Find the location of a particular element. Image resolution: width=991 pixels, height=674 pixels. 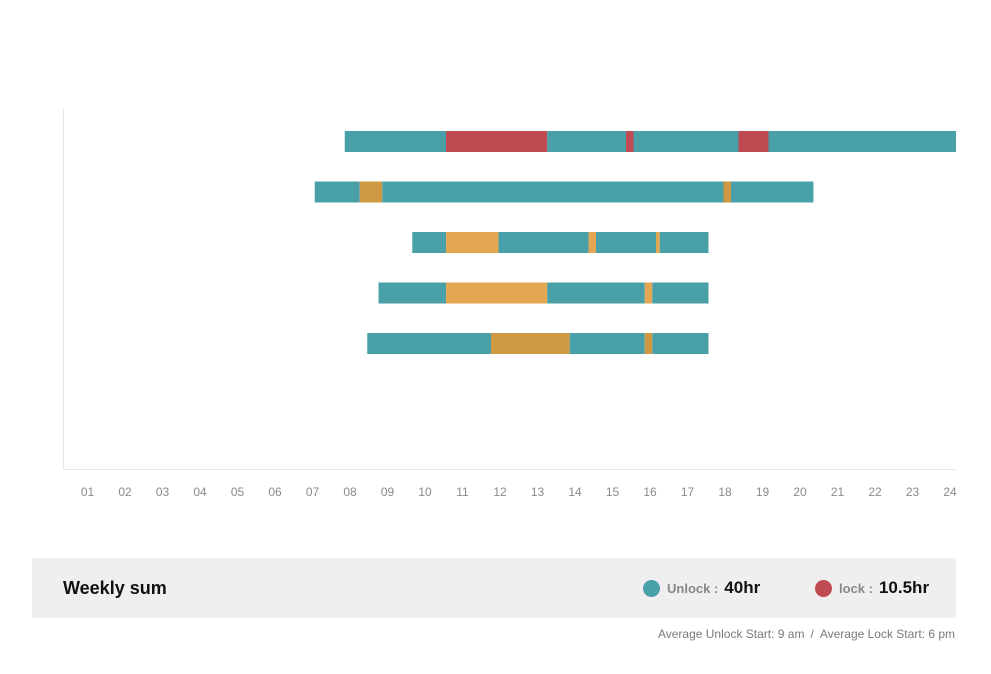

lock-value: 10.5hr is located at coordinates (904, 587).